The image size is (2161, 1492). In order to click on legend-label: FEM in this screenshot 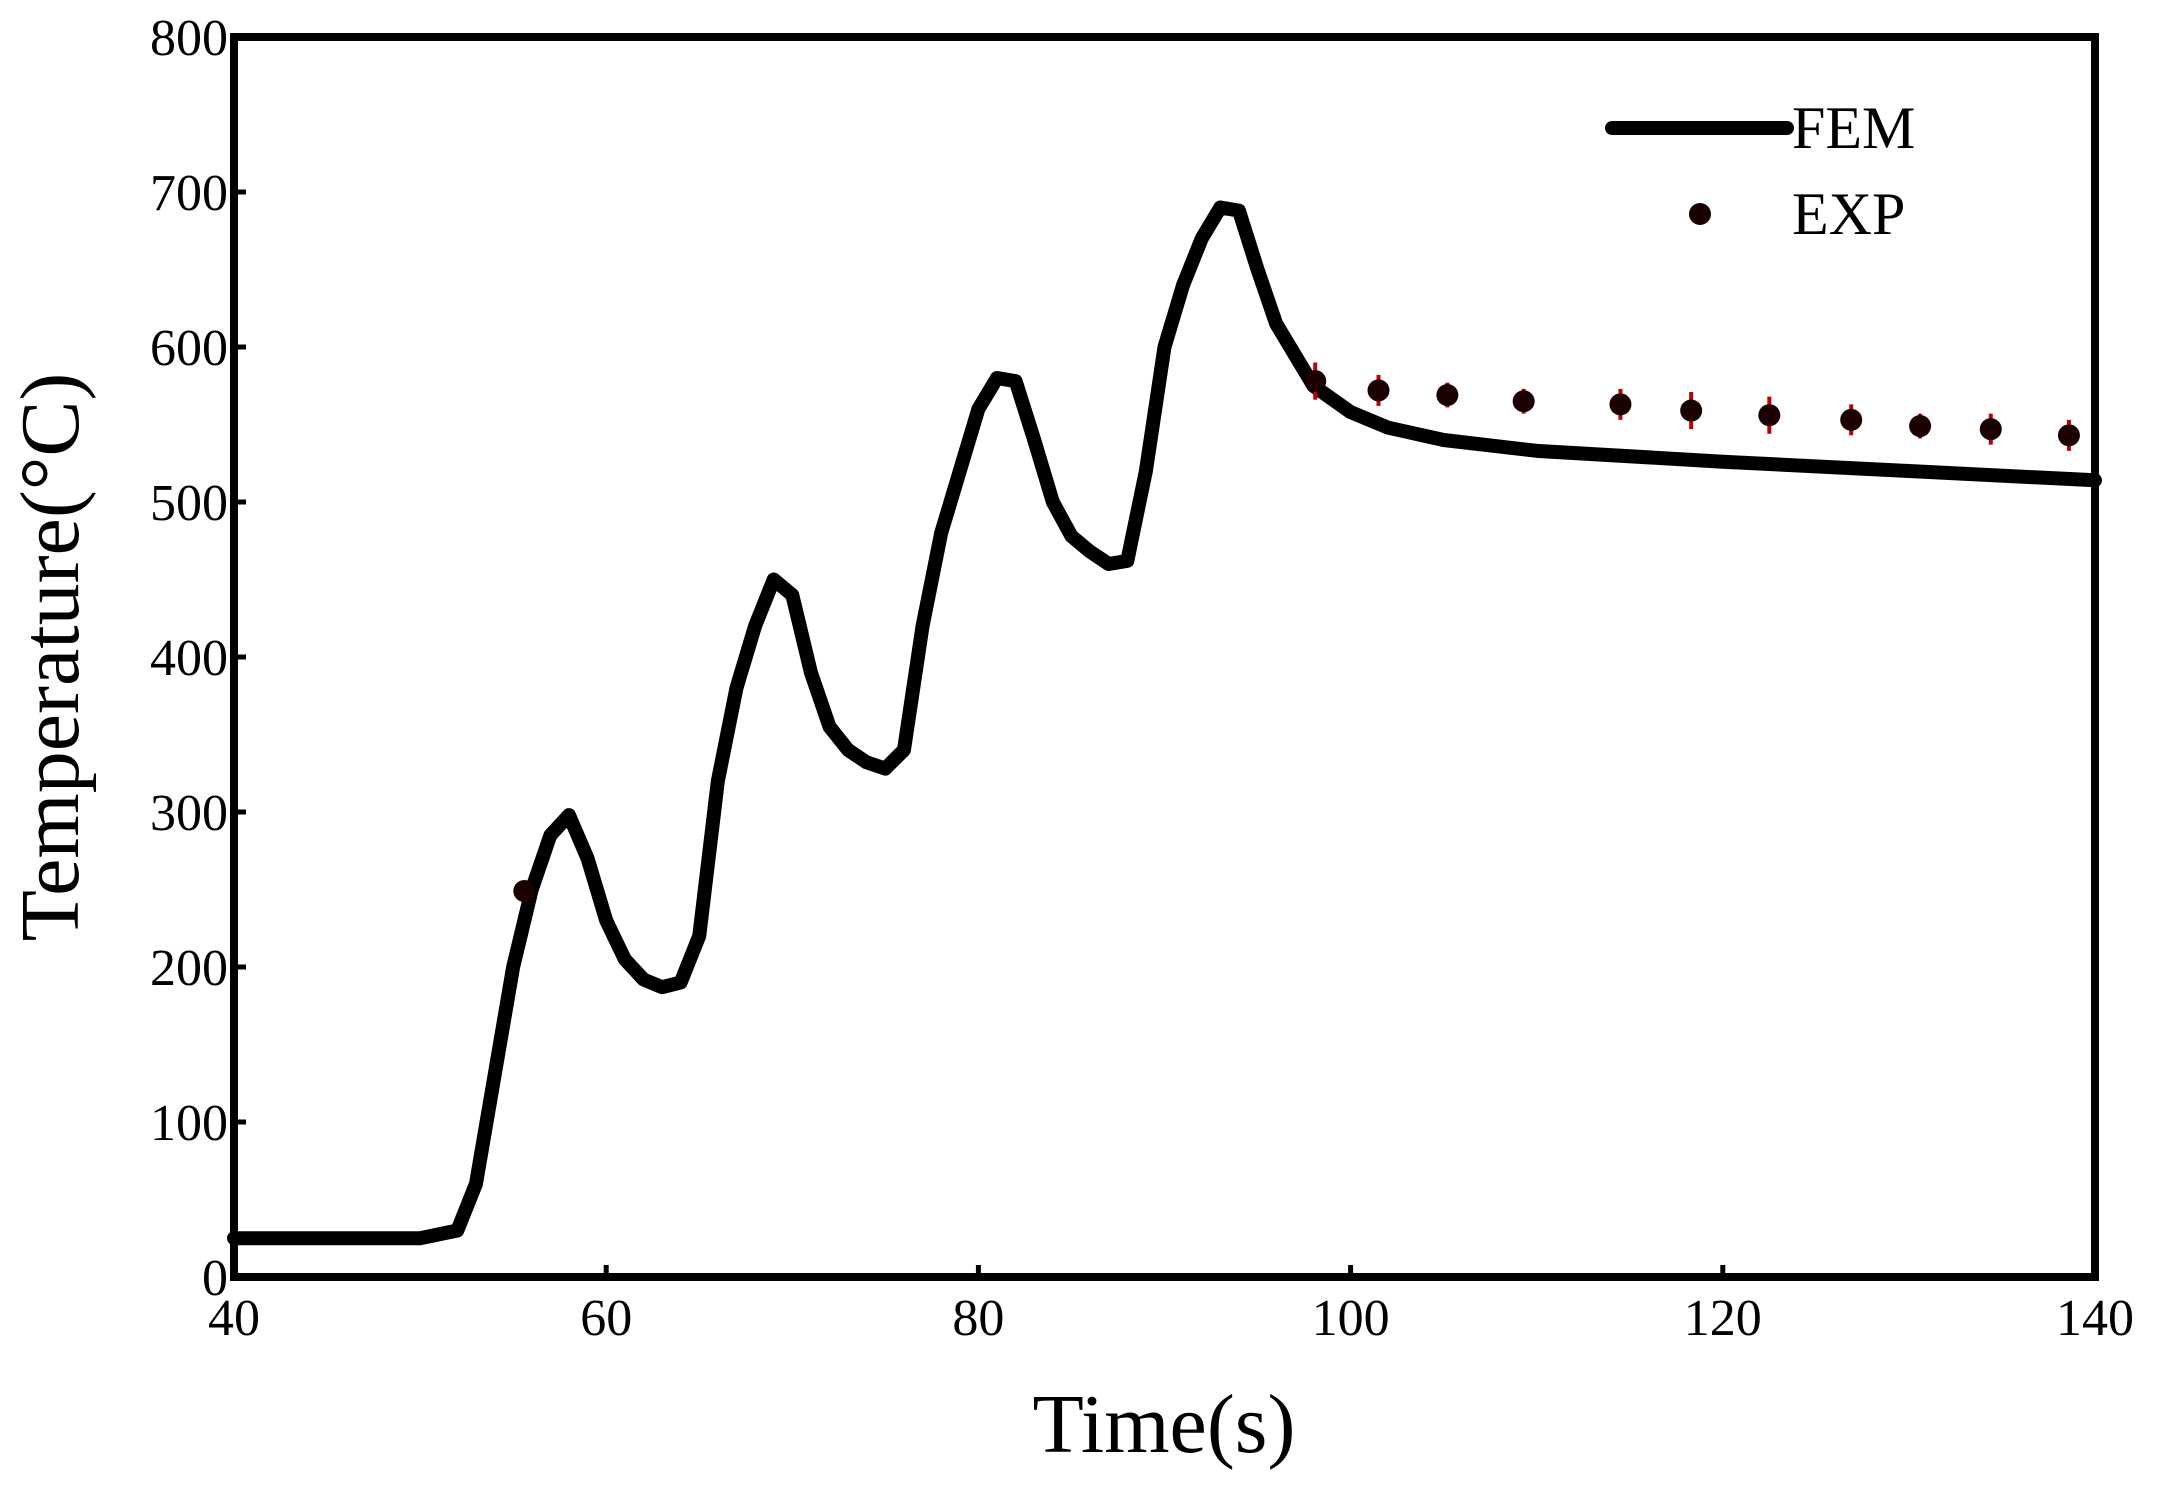, I will do `click(1853, 128)`.